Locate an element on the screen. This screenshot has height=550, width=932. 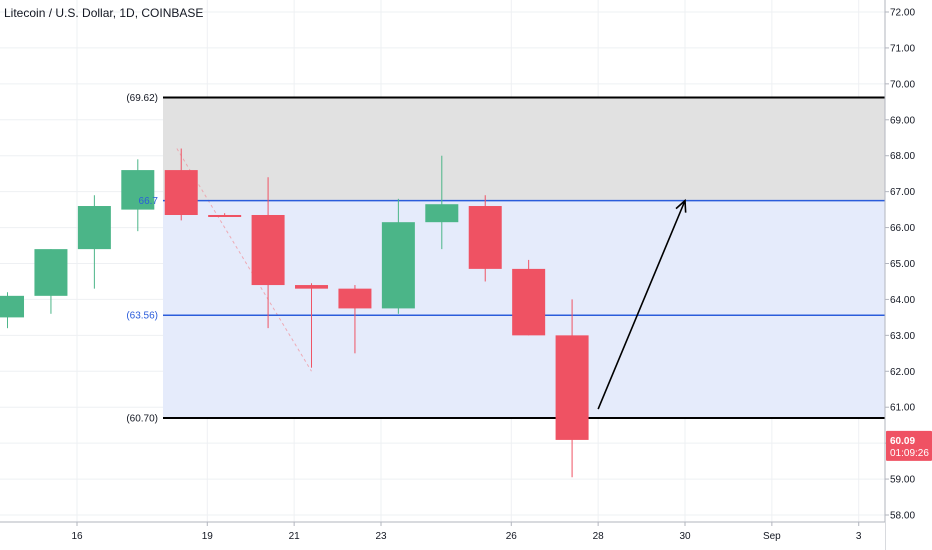
price-tick-label: 61.00 is located at coordinates (902, 408).